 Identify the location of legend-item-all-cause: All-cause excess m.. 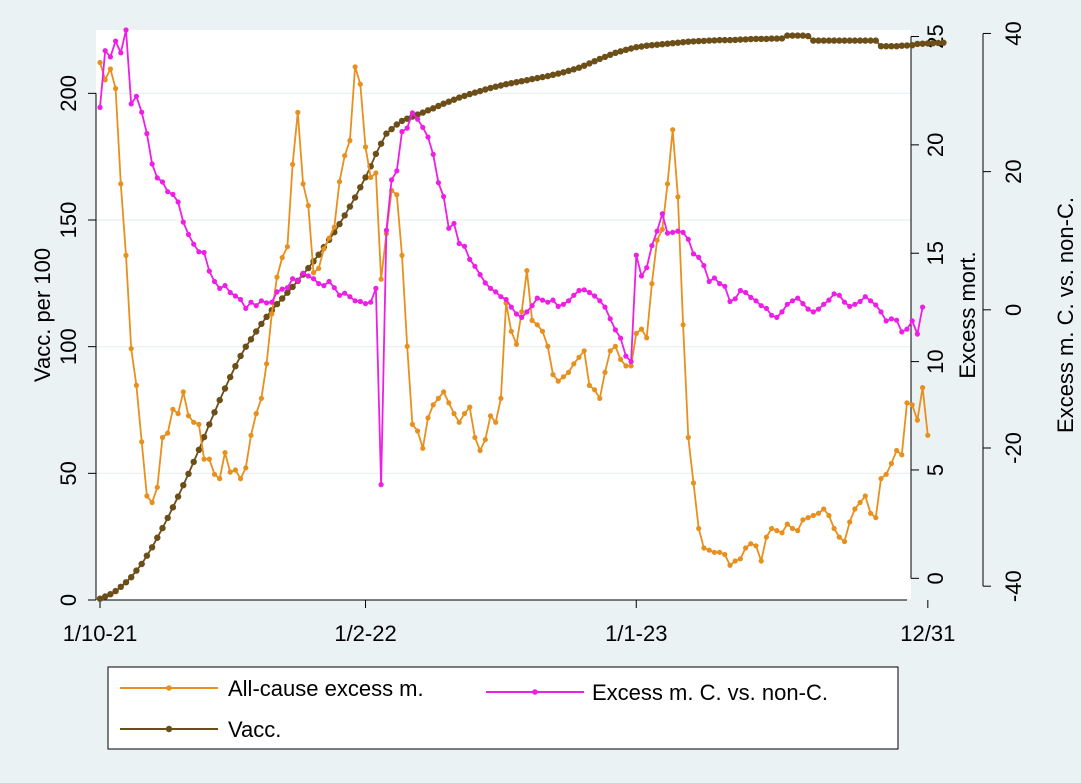
(272, 688).